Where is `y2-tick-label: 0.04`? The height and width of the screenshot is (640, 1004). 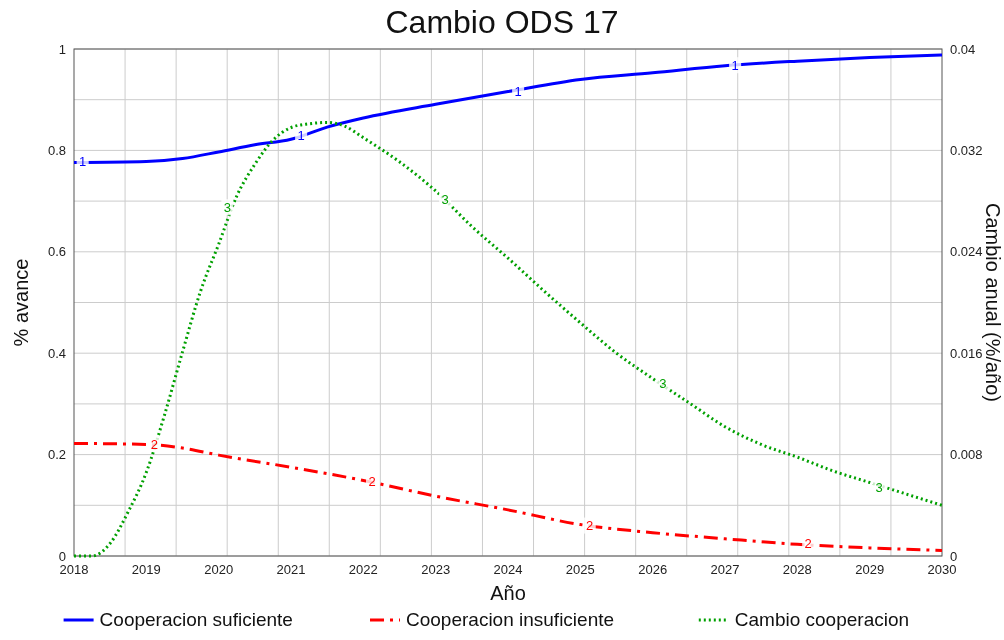
y2-tick-label: 0.04 is located at coordinates (963, 49).